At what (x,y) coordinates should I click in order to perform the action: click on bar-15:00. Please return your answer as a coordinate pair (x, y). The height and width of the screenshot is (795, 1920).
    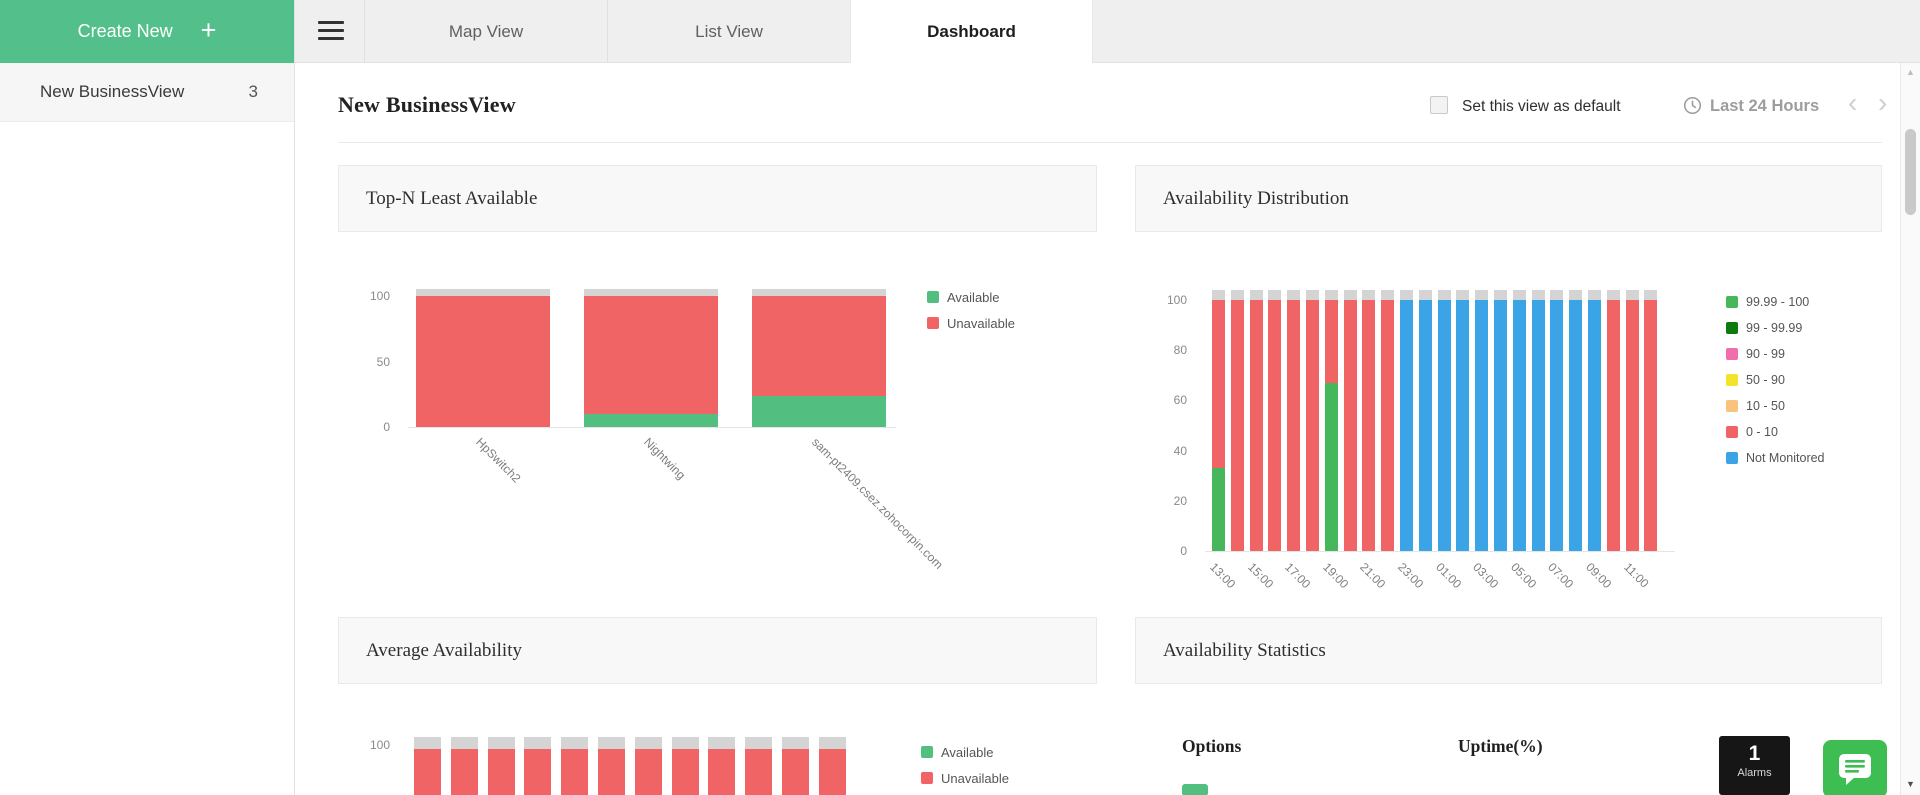
    Looking at the image, I should click on (1256, 420).